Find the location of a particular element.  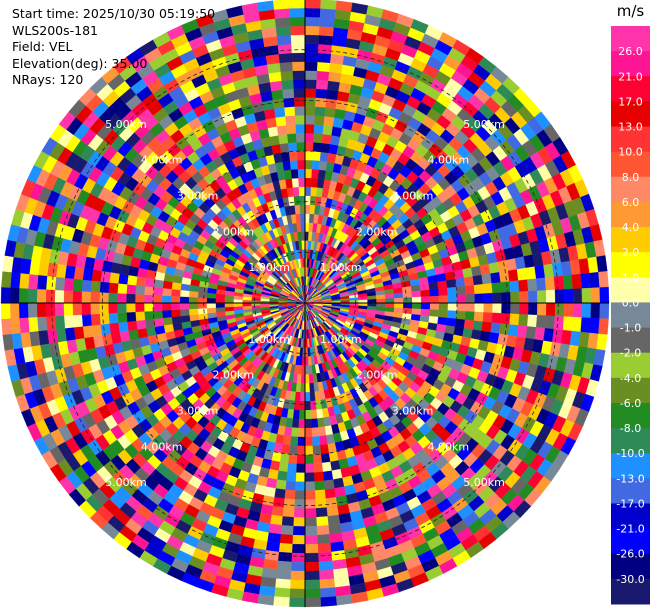

colorbar-tick-label: -21.0 is located at coordinates (630, 529).